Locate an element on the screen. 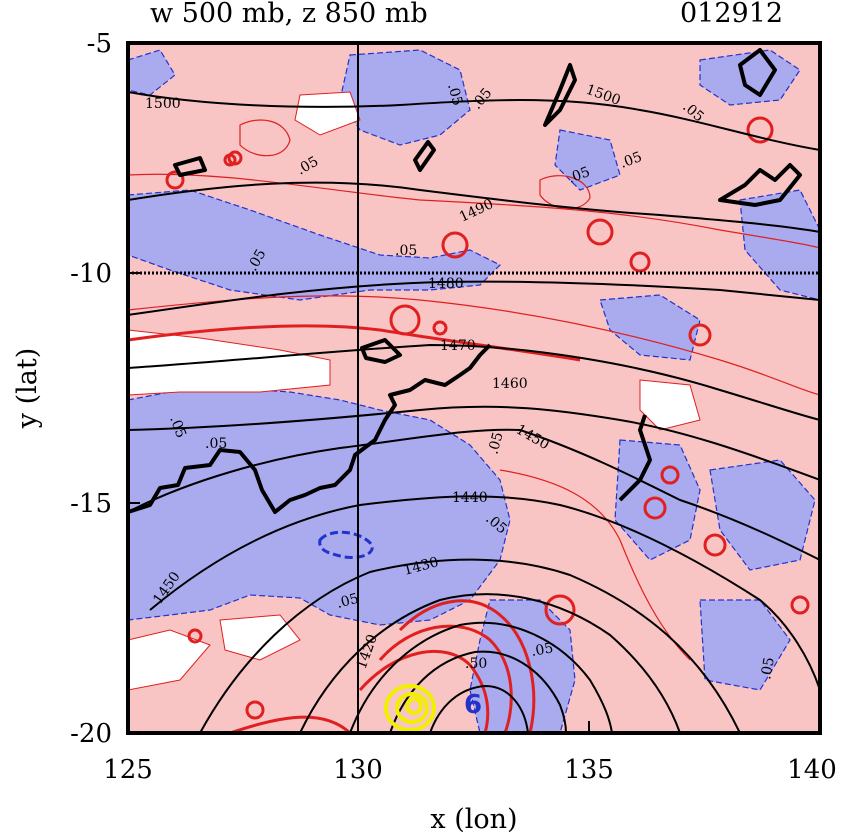 This screenshot has height=840, width=848. y-tick-label: -20 is located at coordinates (91, 734).